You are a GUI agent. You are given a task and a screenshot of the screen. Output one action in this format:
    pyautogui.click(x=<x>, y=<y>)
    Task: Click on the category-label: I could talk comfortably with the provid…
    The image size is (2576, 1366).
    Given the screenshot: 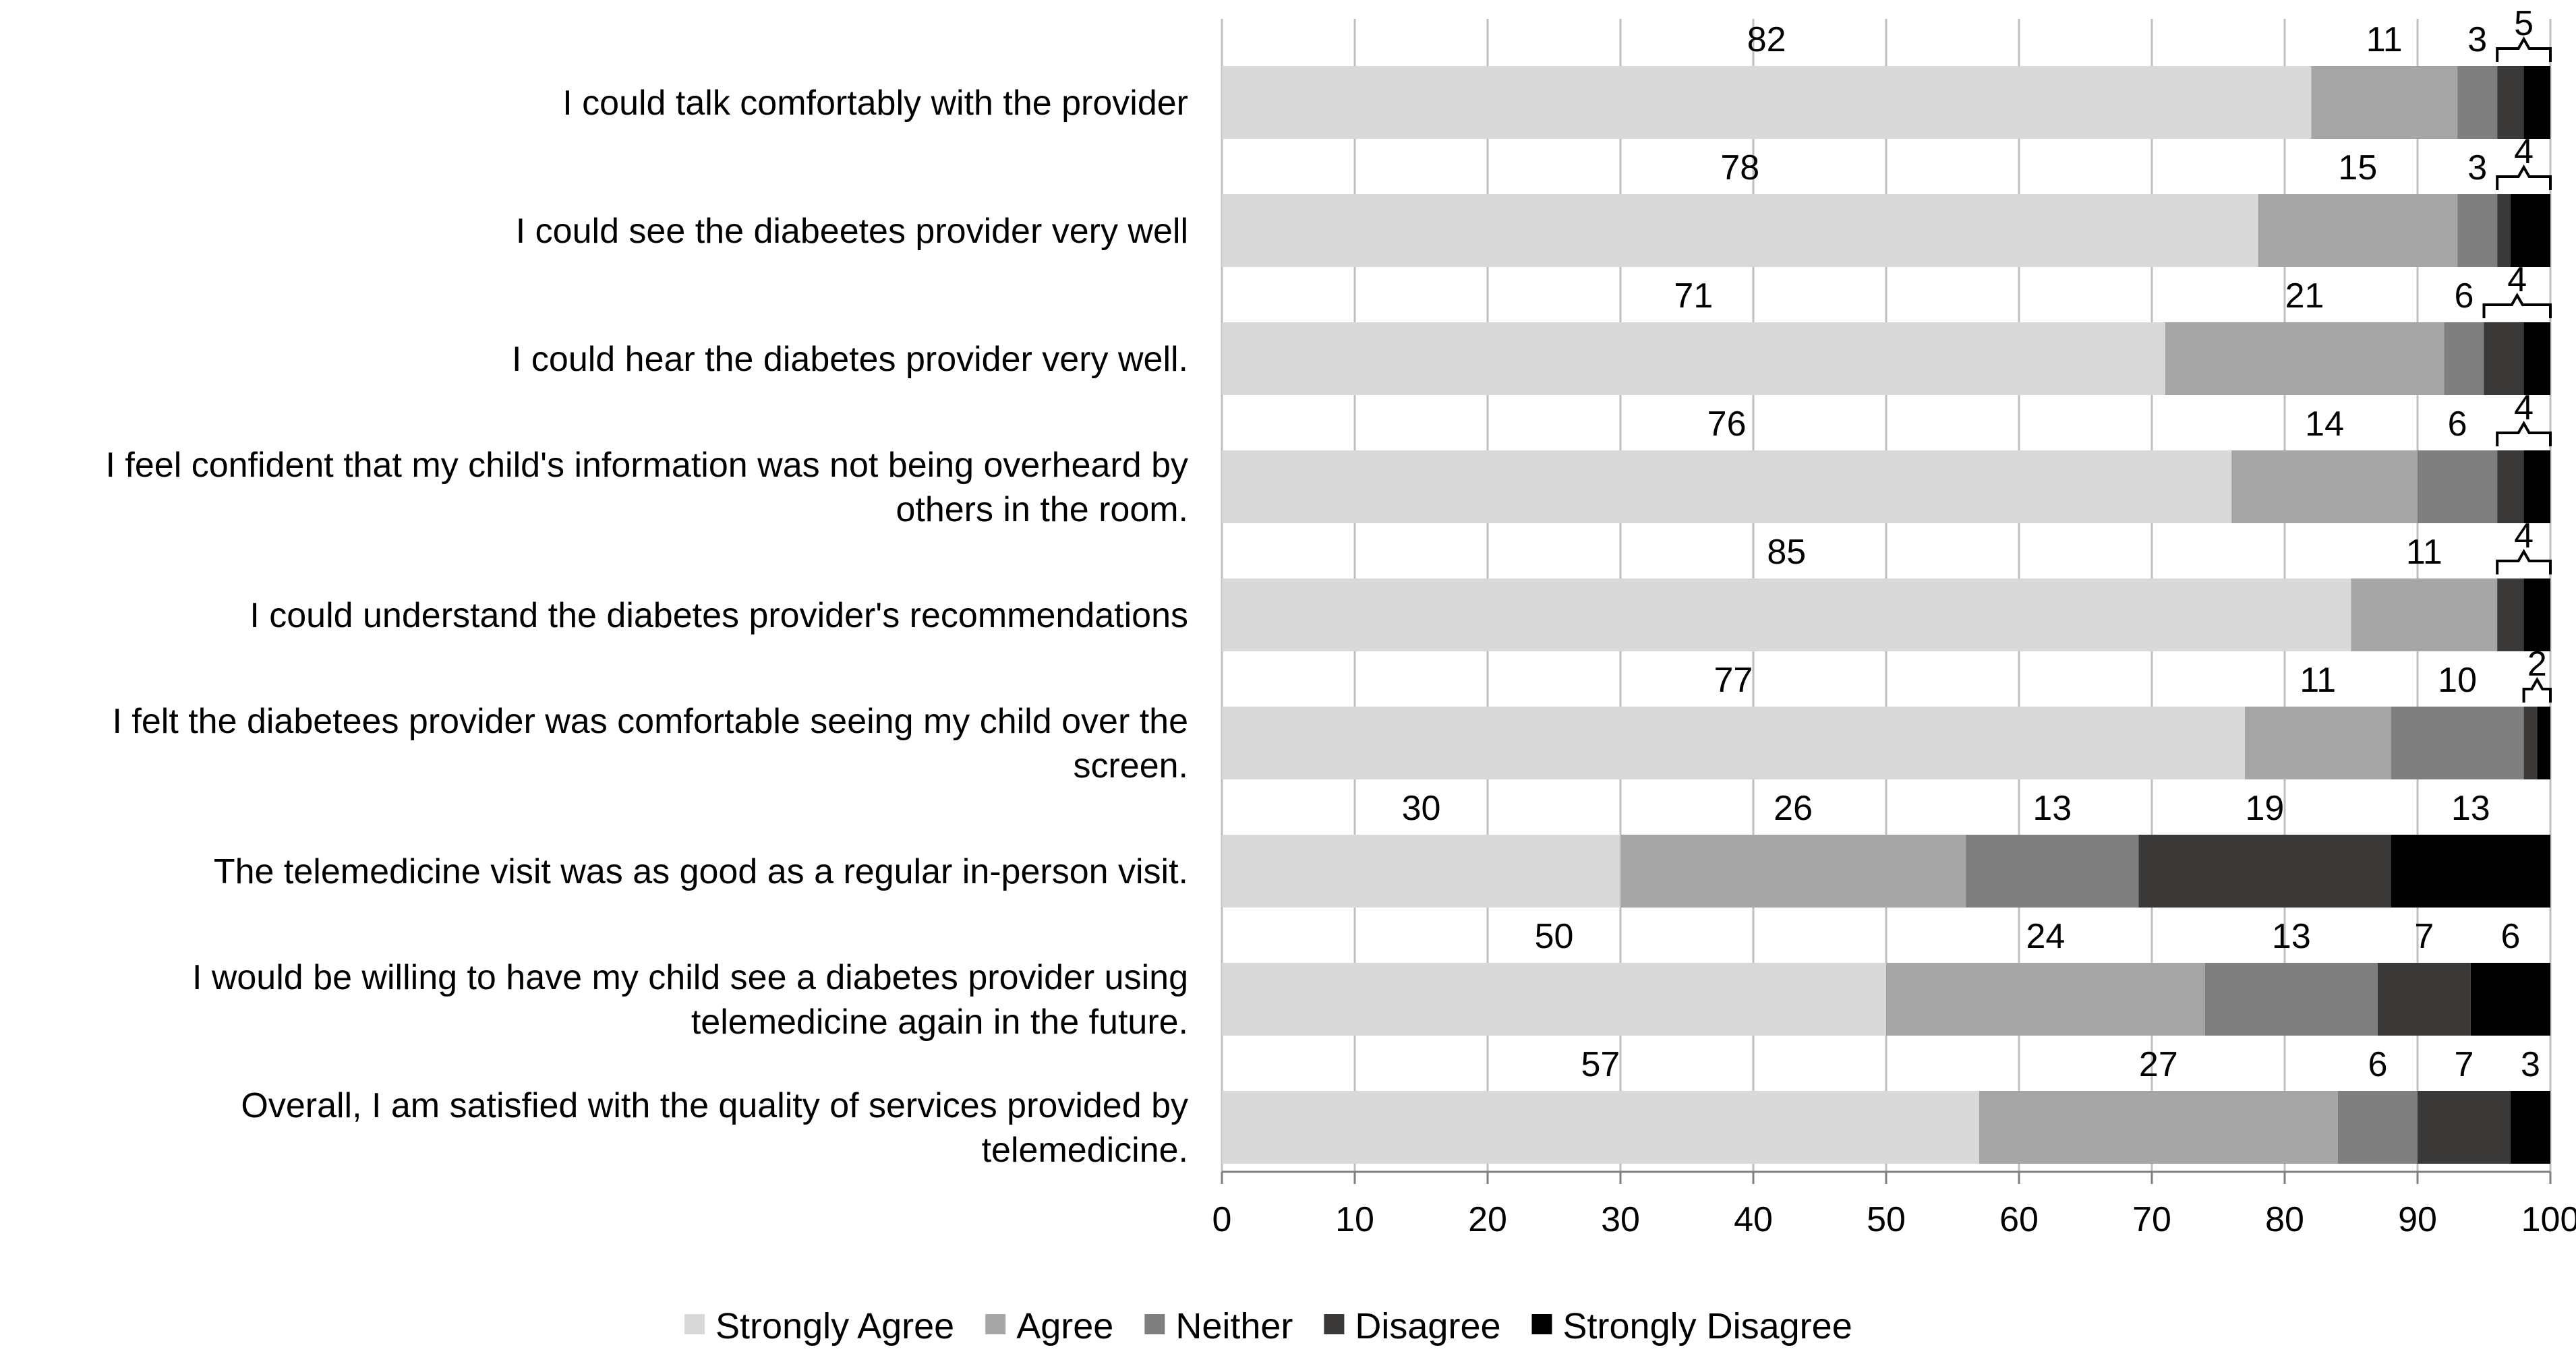 What is the action you would take?
    pyautogui.click(x=875, y=103)
    